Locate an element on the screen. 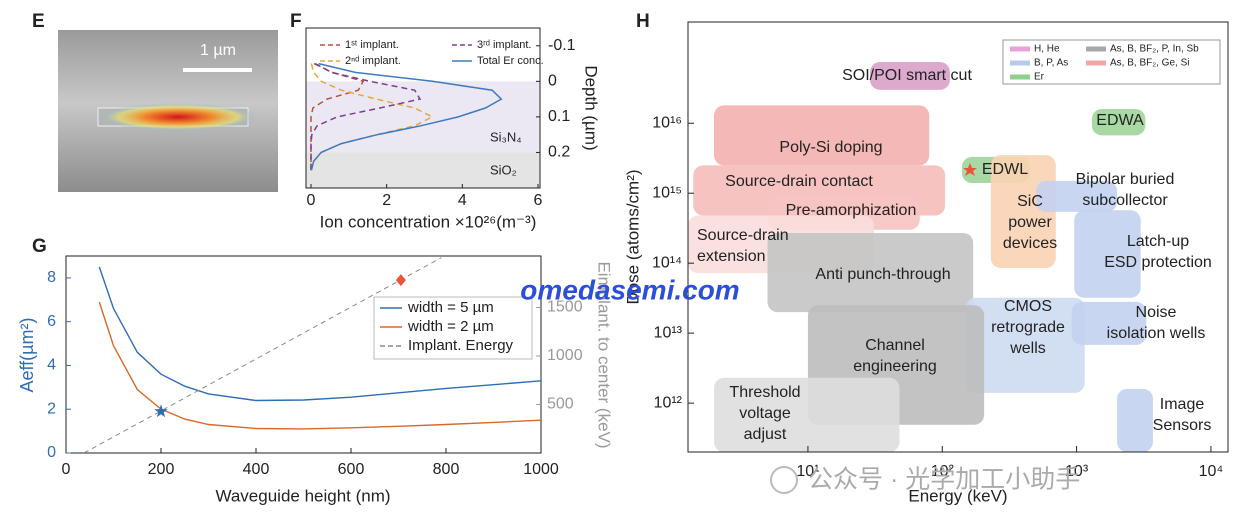 Image resolution: width=1257 pixels, height=530 pixels. region-label: engineering is located at coordinates (895, 366).